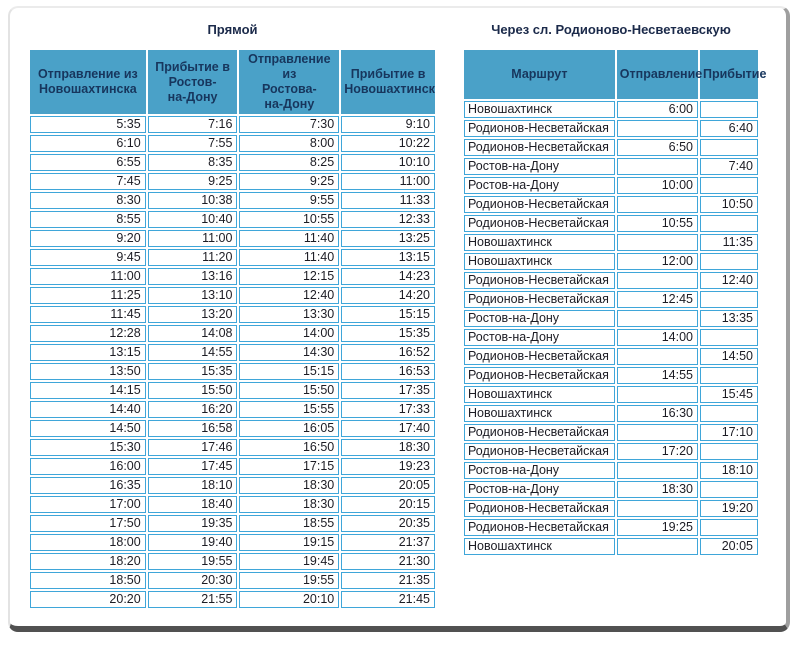  Describe the element at coordinates (657, 527) in the screenshot. I see `time-cell: 19:25` at that location.